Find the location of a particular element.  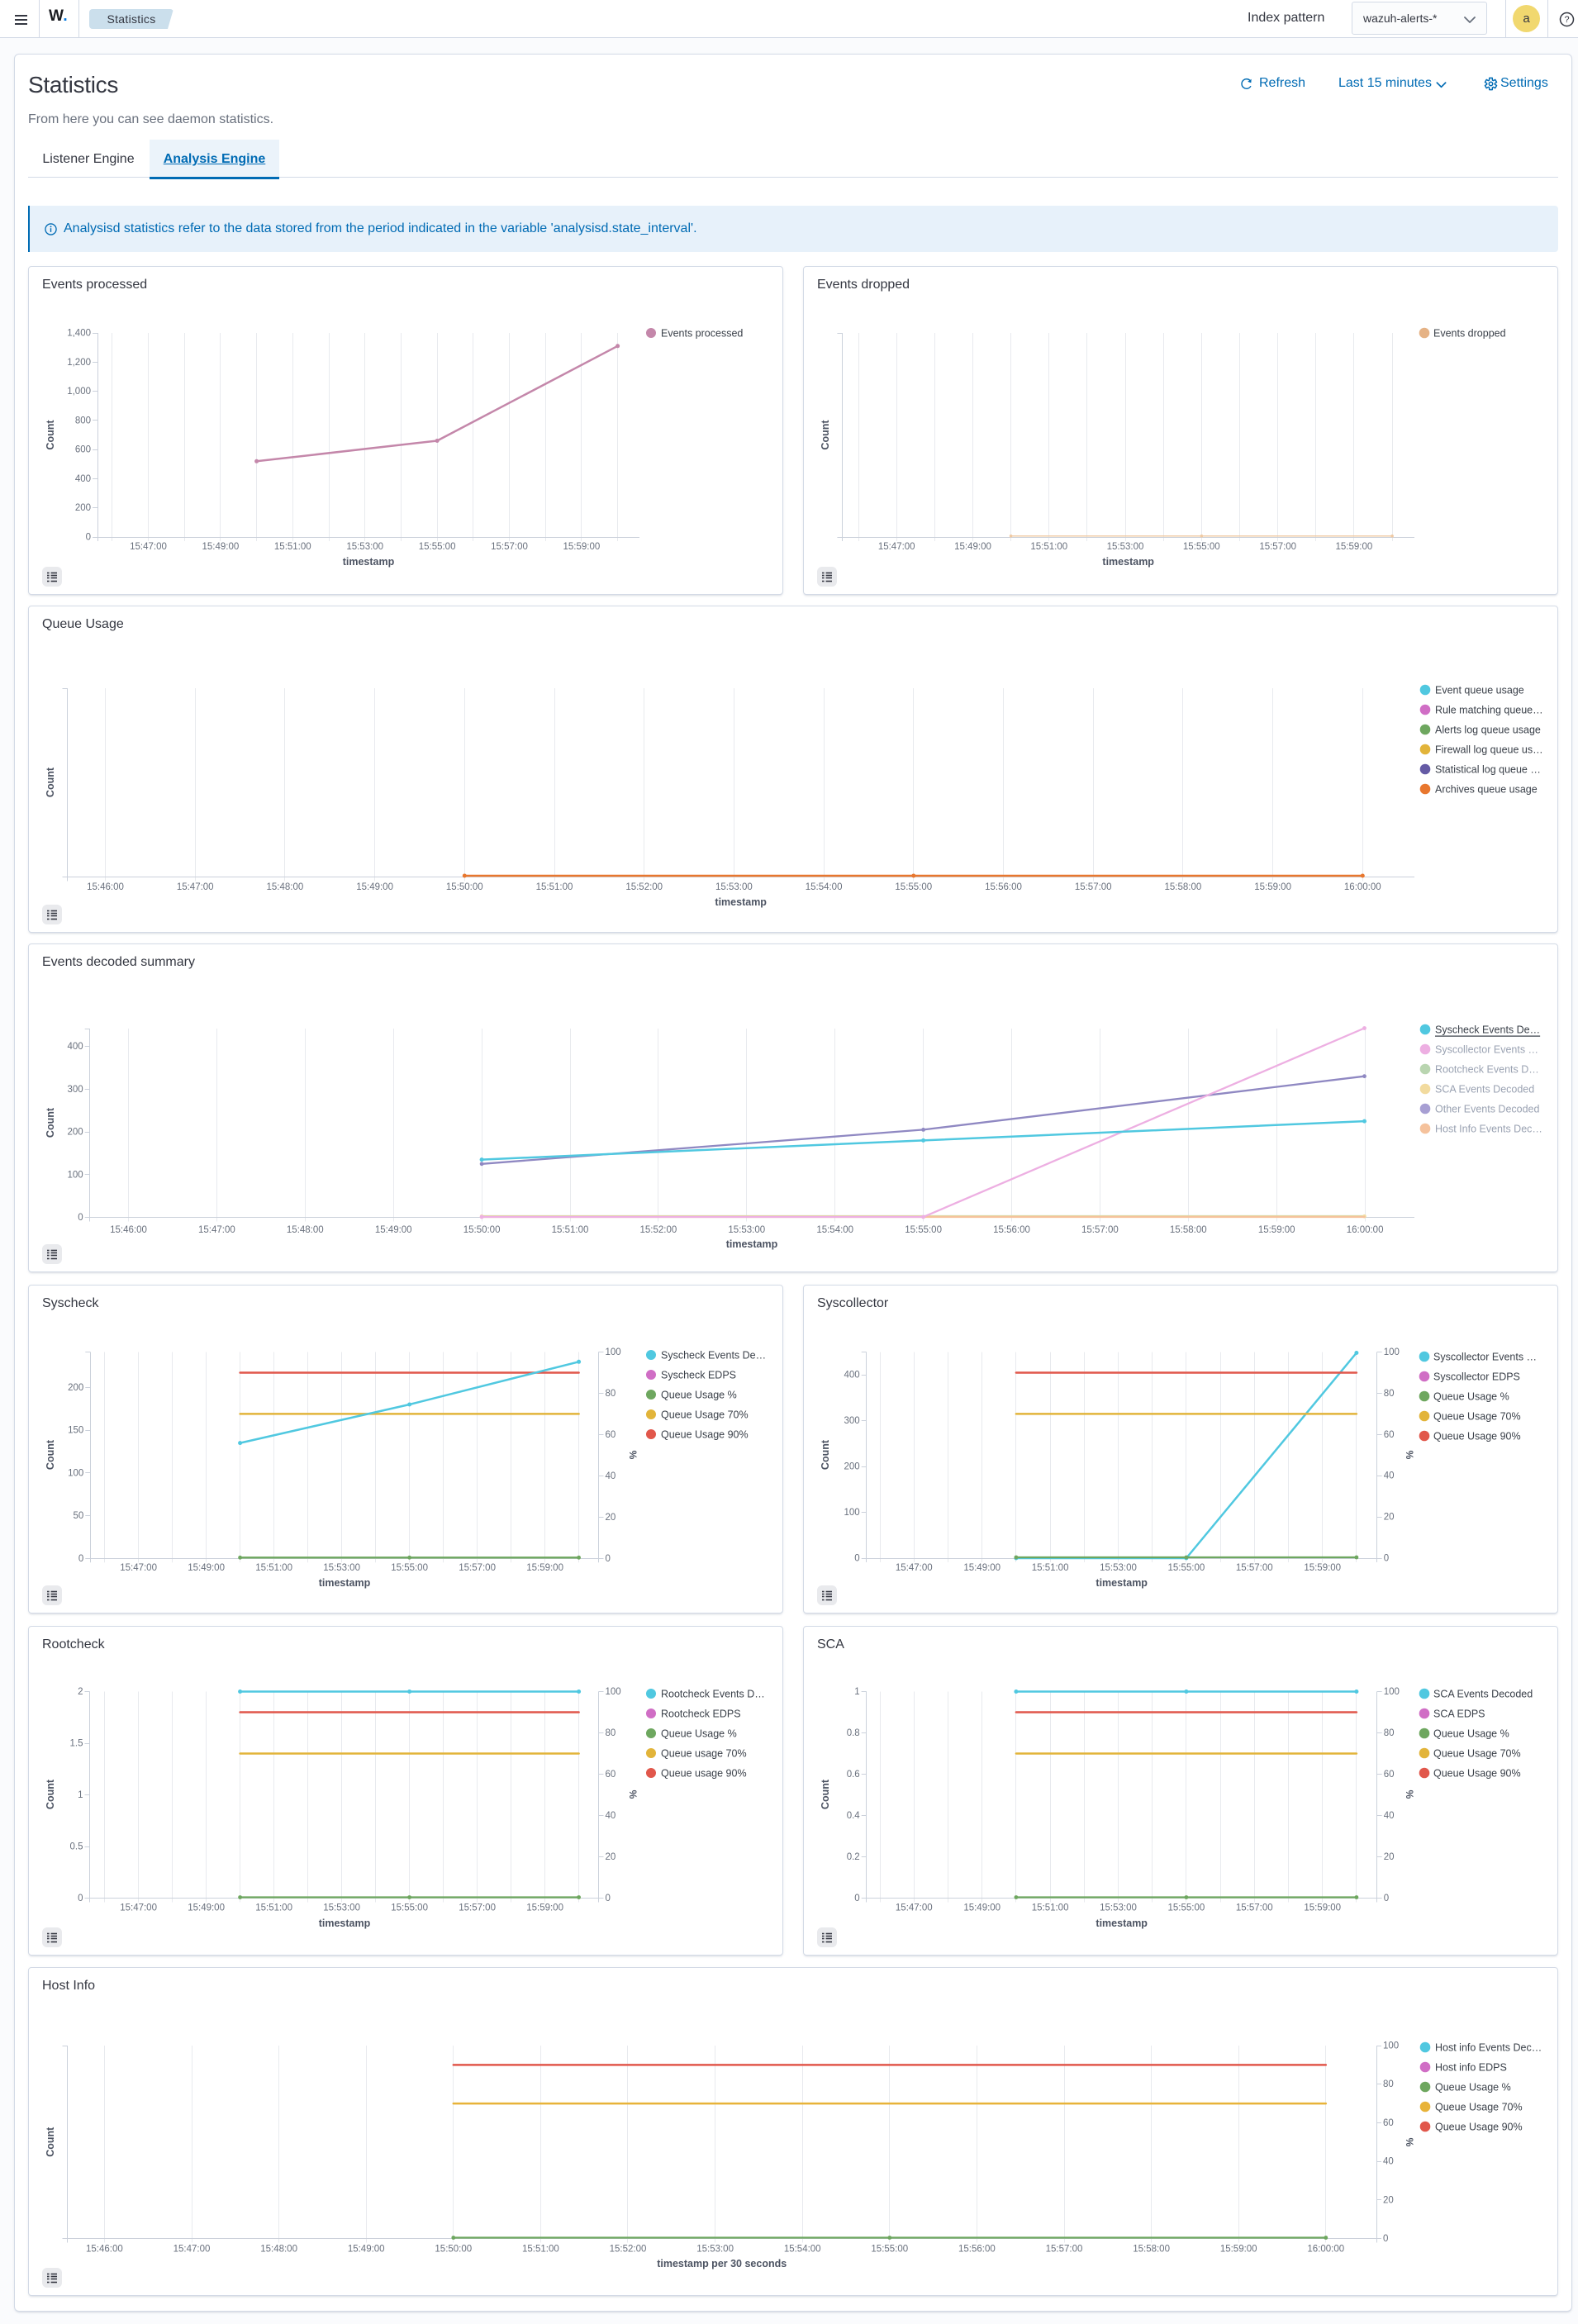

svg-text: 0.4 is located at coordinates (854, 1816).